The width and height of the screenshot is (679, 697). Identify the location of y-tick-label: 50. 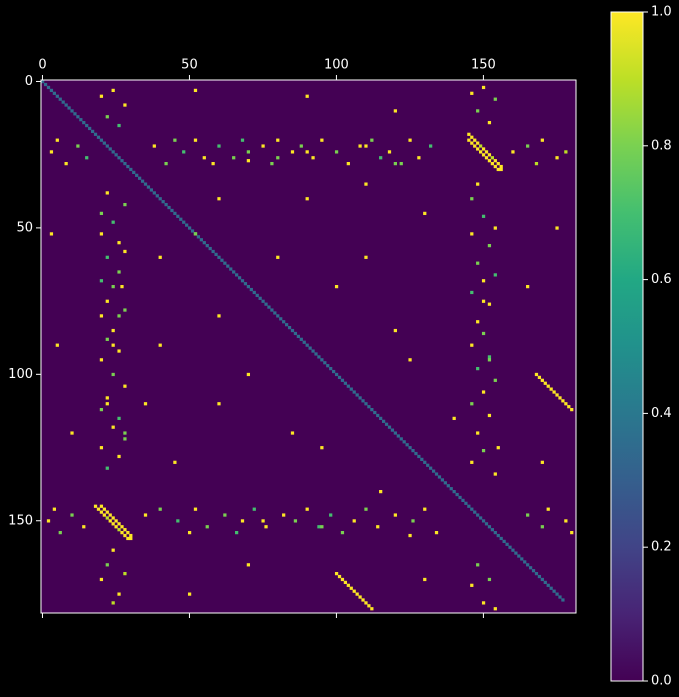
(24, 227).